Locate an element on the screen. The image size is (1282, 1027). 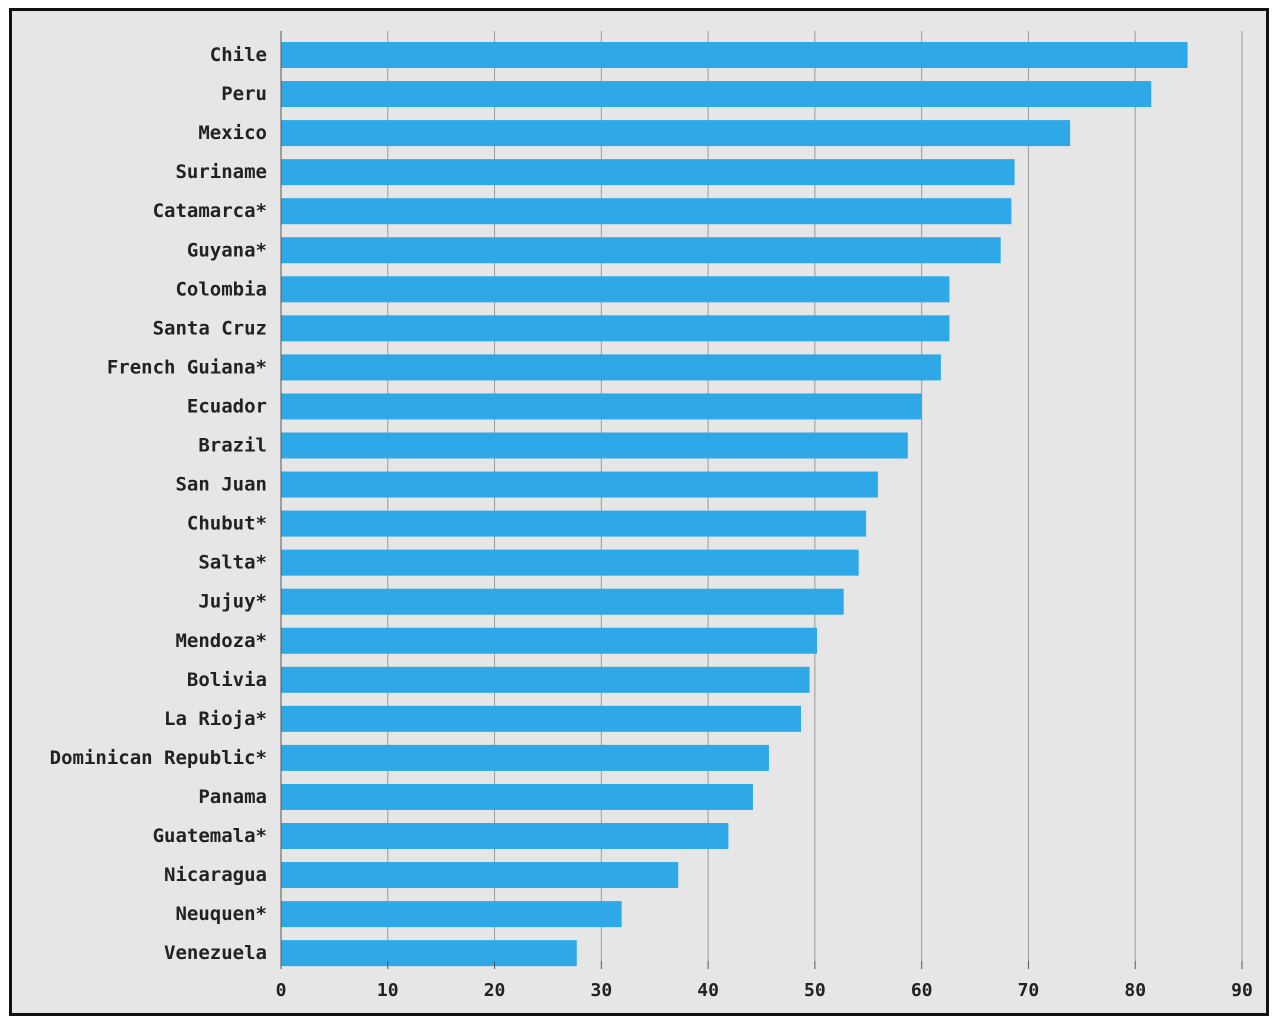
category-label: Dominican Republic* is located at coordinates (158, 758).